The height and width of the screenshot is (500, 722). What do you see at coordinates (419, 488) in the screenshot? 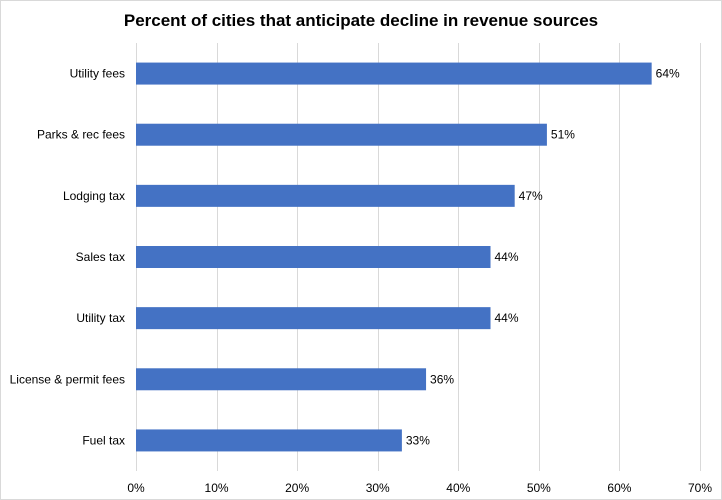
I see `x-axis-tick-labels: 0% 10% 20% 30% 40% 50% 60% 70%` at bounding box center [419, 488].